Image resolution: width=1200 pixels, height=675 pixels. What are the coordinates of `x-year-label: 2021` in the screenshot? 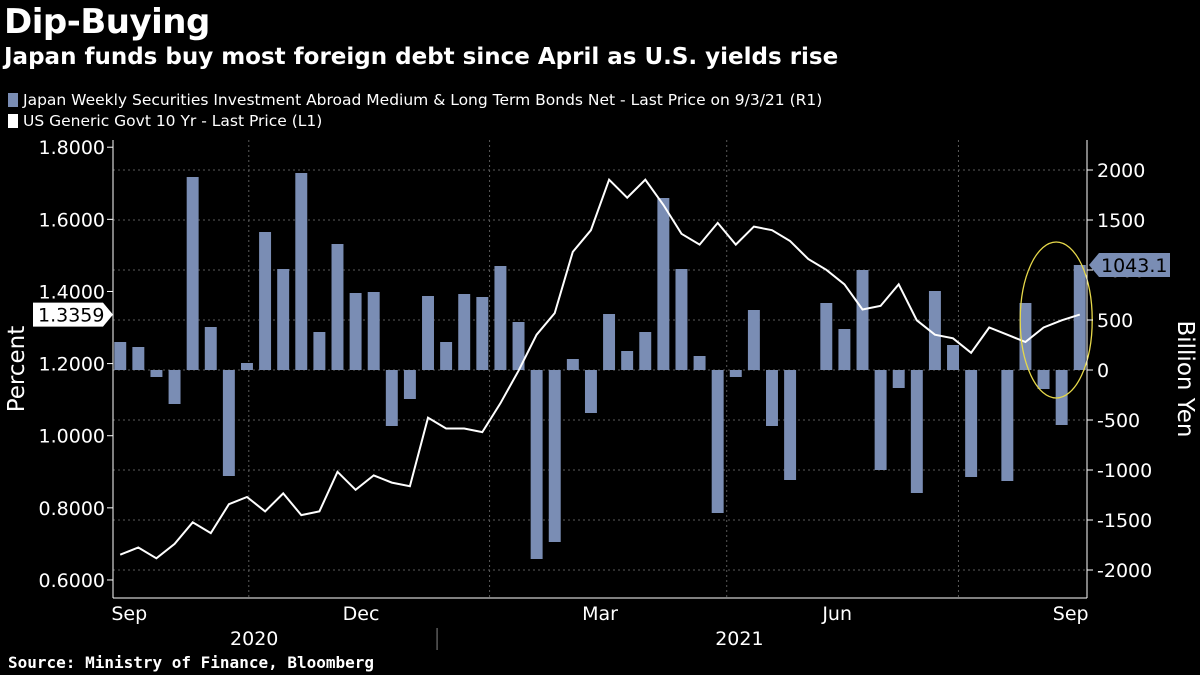 It's located at (739, 639).